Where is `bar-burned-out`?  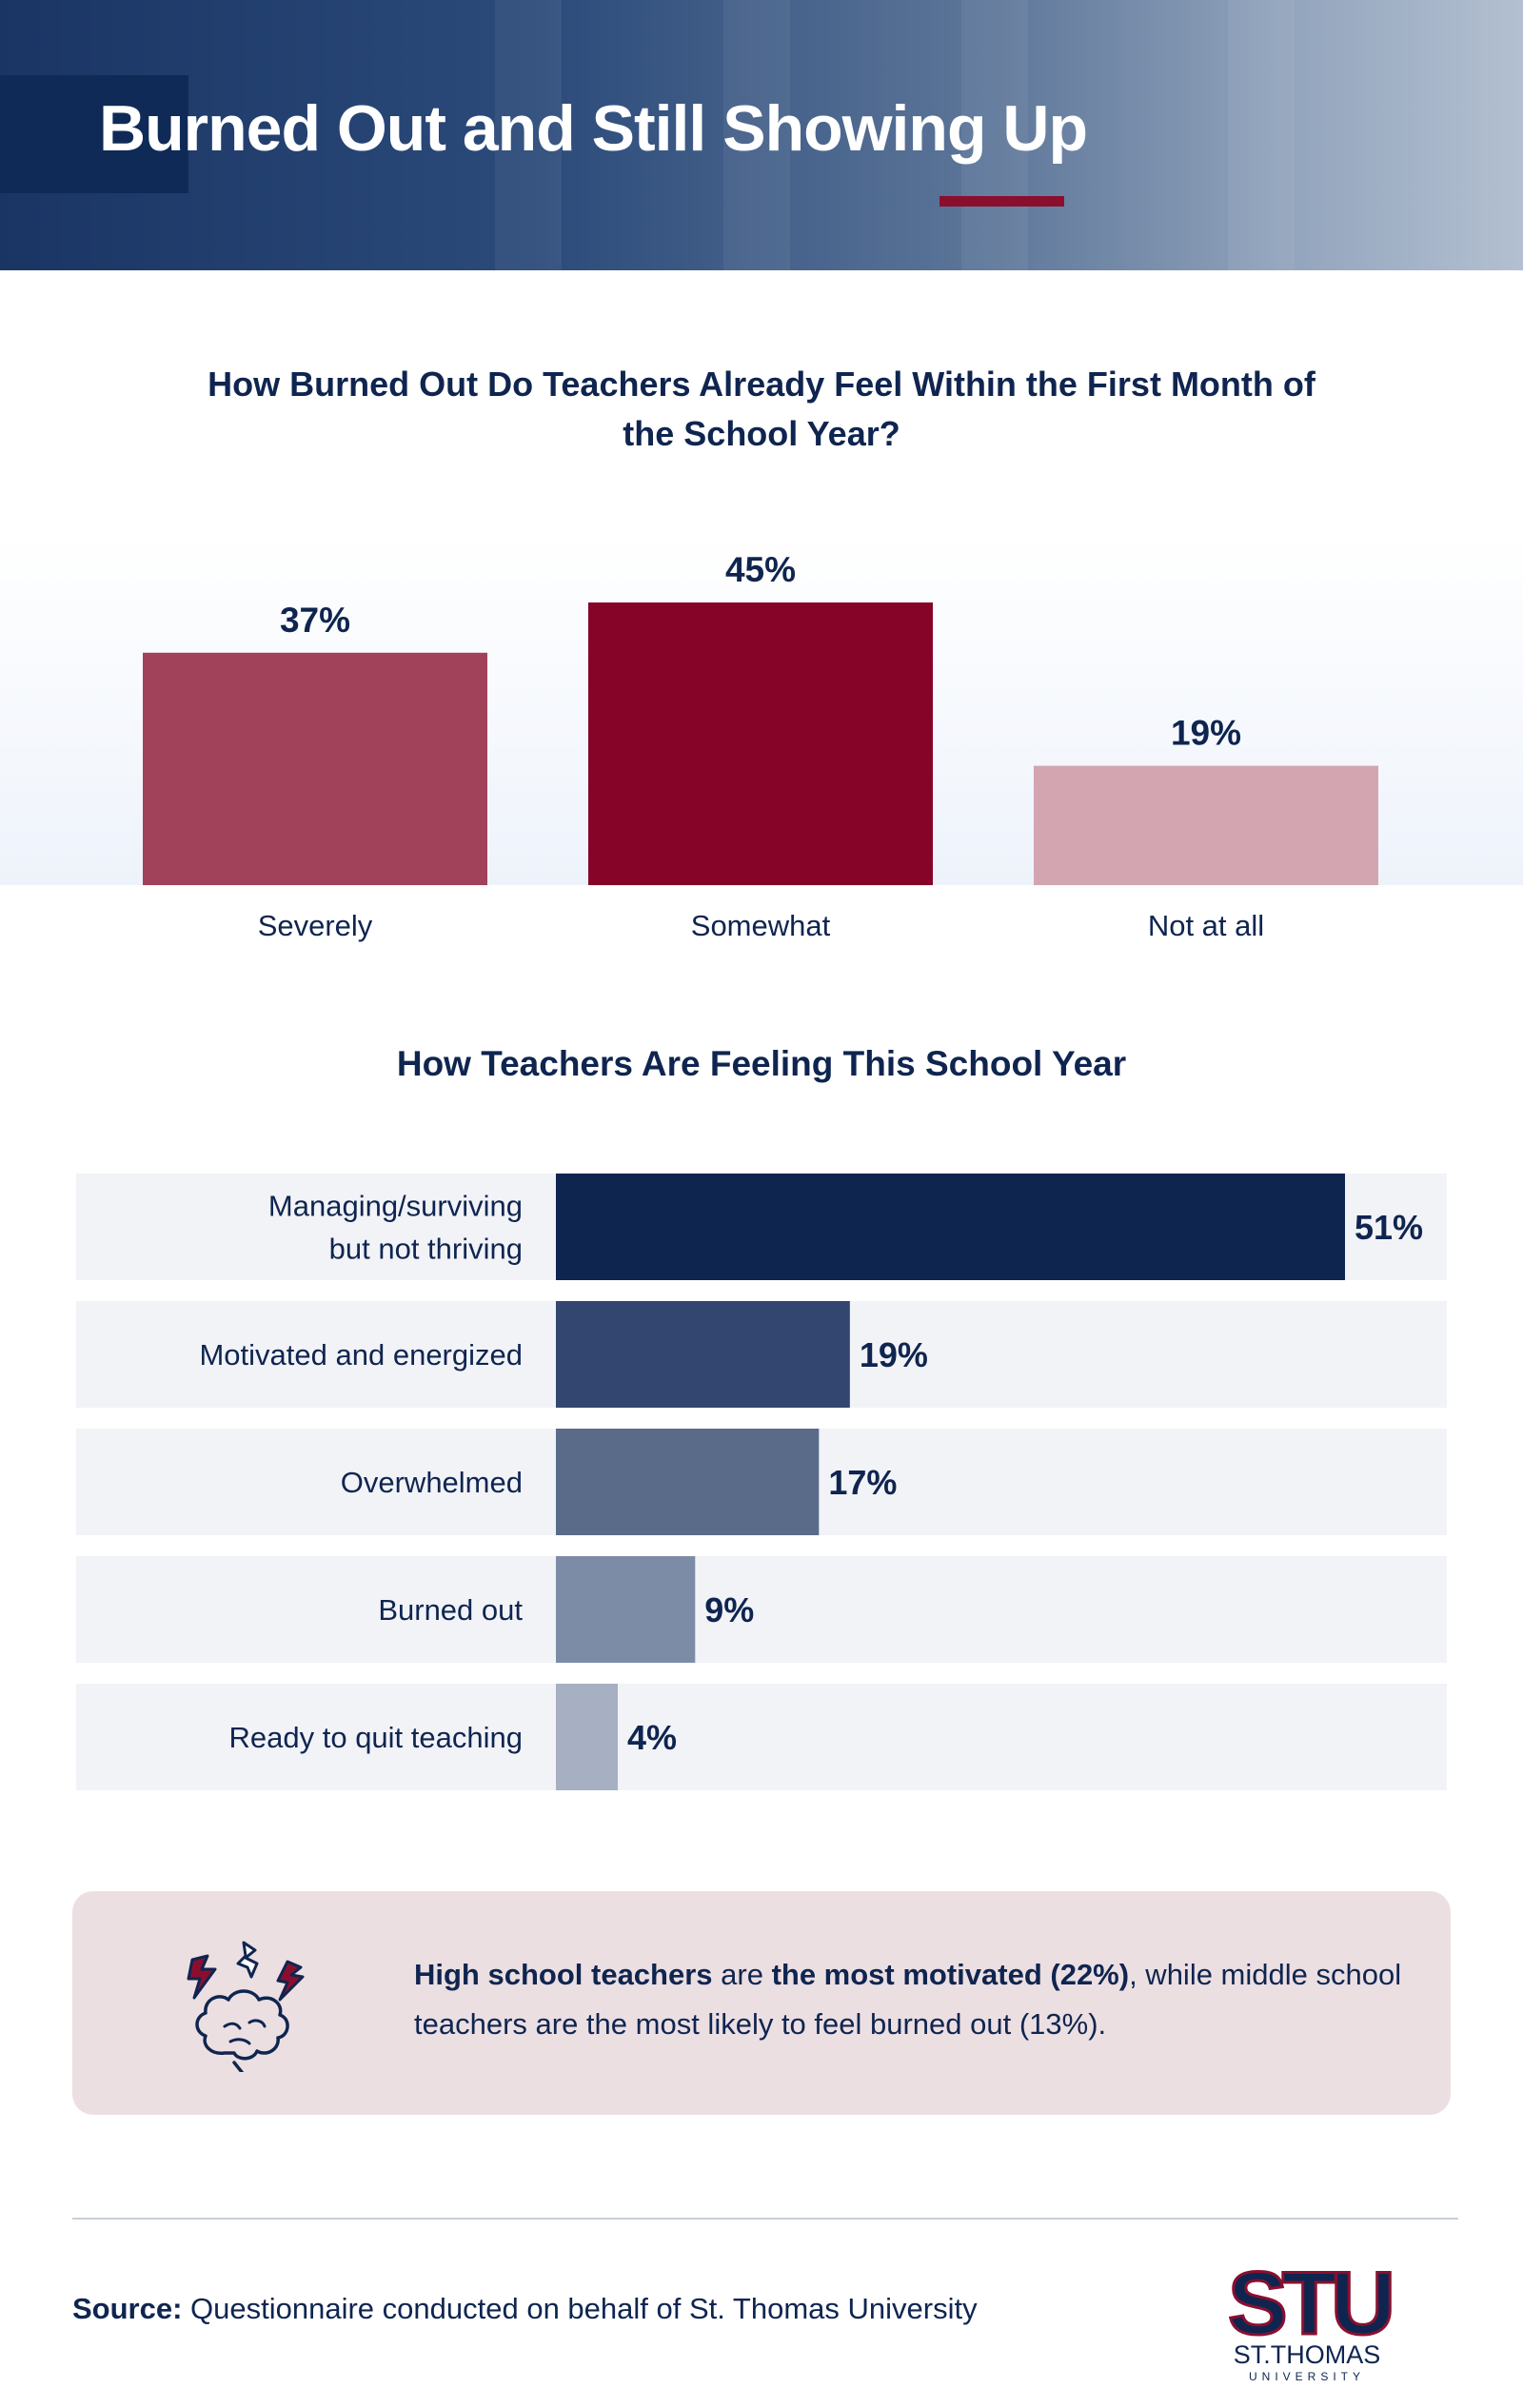
bar-burned-out is located at coordinates (626, 1609).